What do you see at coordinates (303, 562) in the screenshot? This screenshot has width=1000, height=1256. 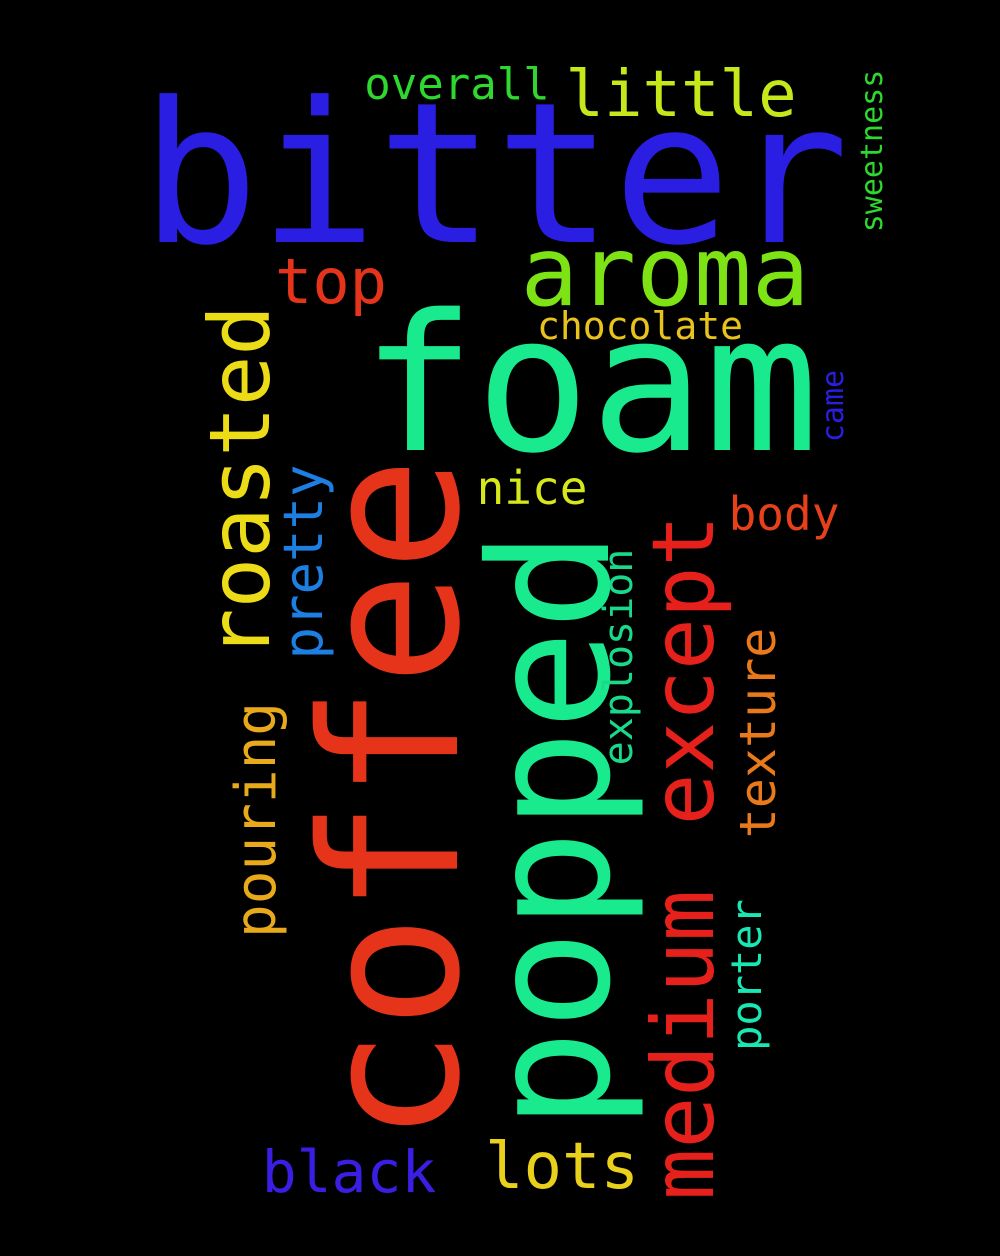 I see `word-pretty: pretty` at bounding box center [303, 562].